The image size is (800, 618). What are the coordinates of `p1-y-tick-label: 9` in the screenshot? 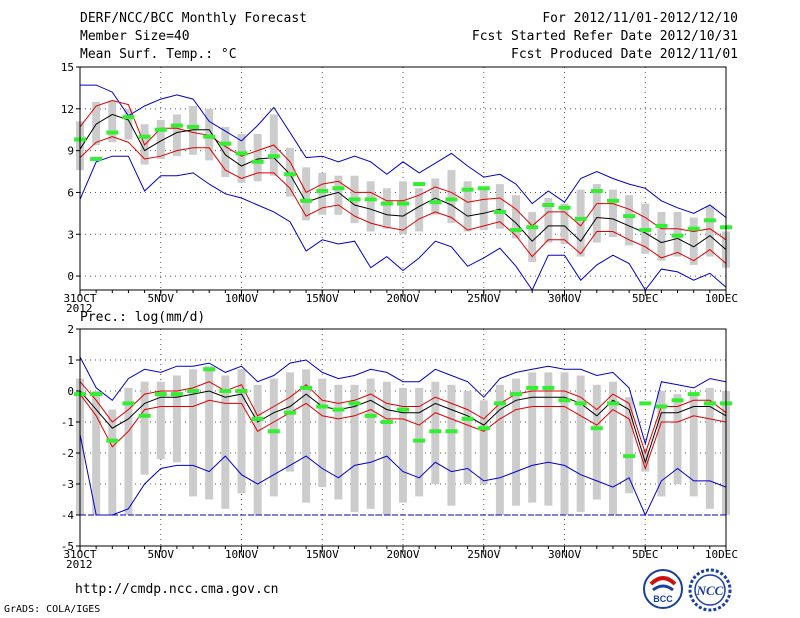 It's located at (70, 151).